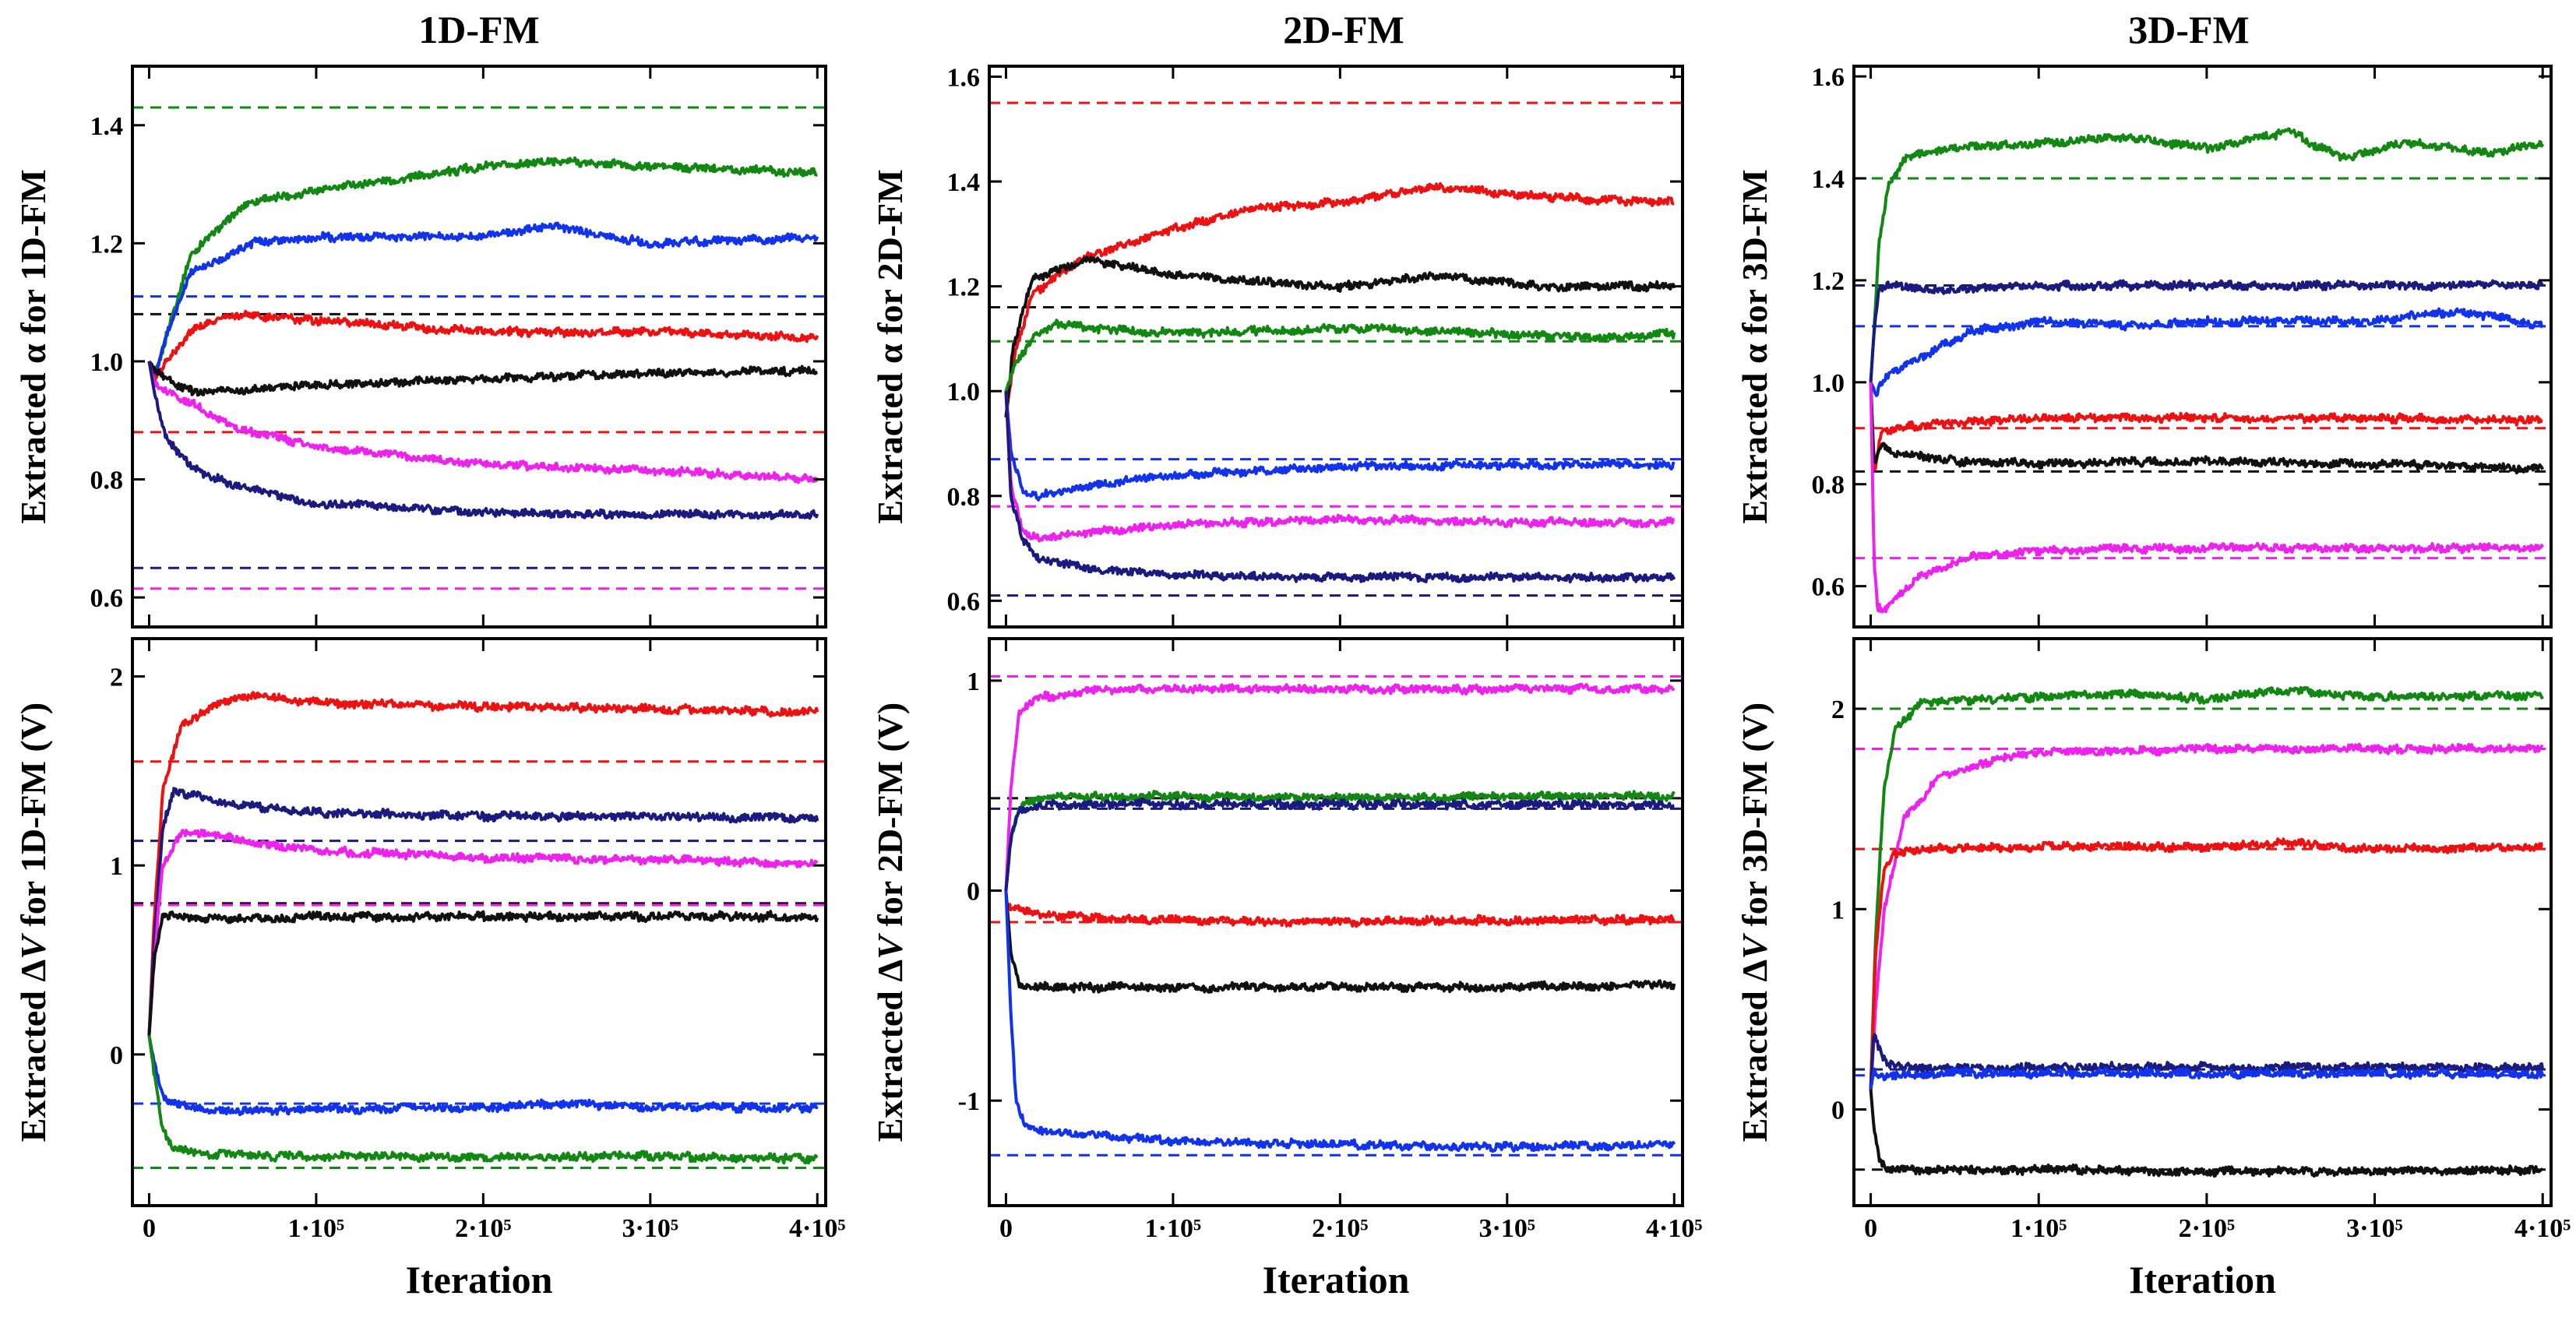  What do you see at coordinates (33, 923) in the screenshot?
I see `y-axis-label: Extracted ΔV for 1D-FM (V)` at bounding box center [33, 923].